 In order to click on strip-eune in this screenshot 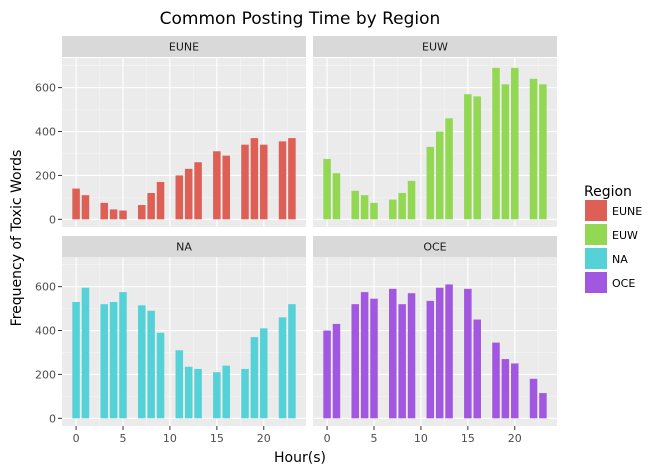, I will do `click(184, 46)`.